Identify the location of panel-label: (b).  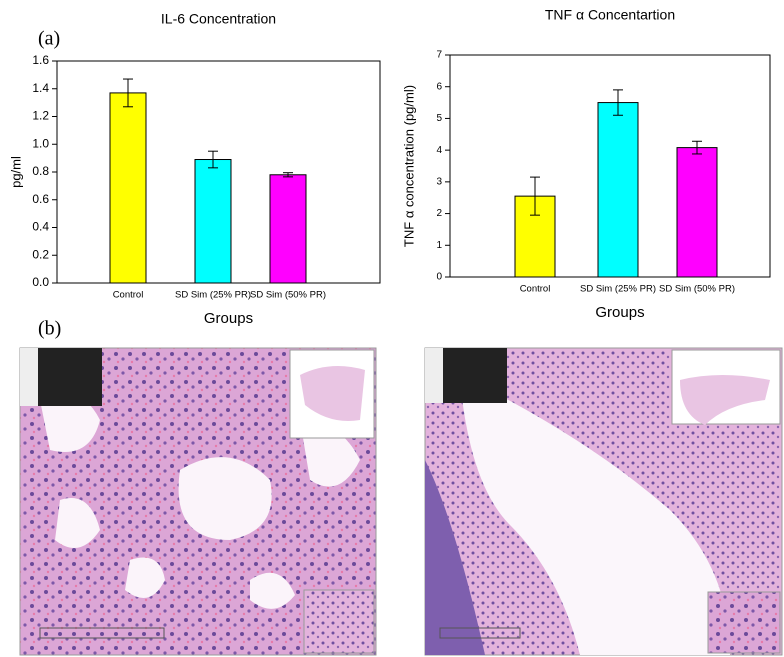
(49, 329).